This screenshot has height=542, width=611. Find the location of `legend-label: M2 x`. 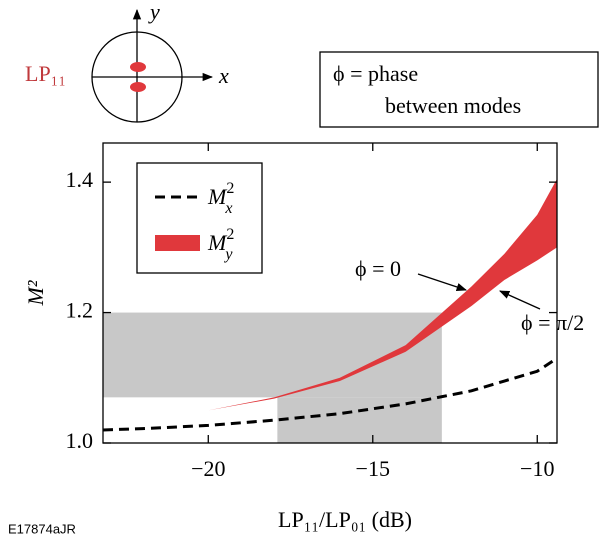

legend-label: M2 x is located at coordinates (220, 198).